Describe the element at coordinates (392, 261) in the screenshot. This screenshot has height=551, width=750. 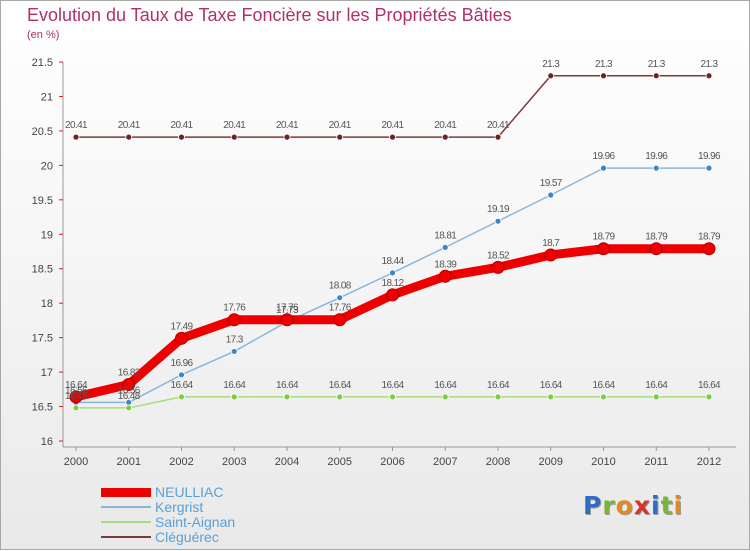
I see `data-label: 18.44` at that location.